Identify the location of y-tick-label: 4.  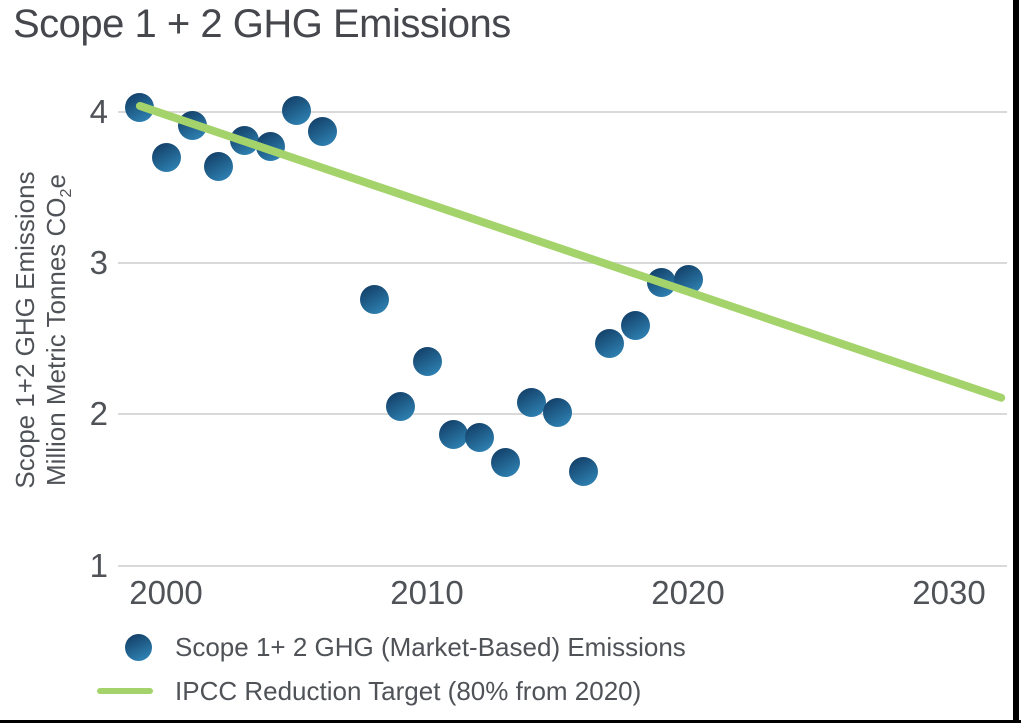
(98, 111).